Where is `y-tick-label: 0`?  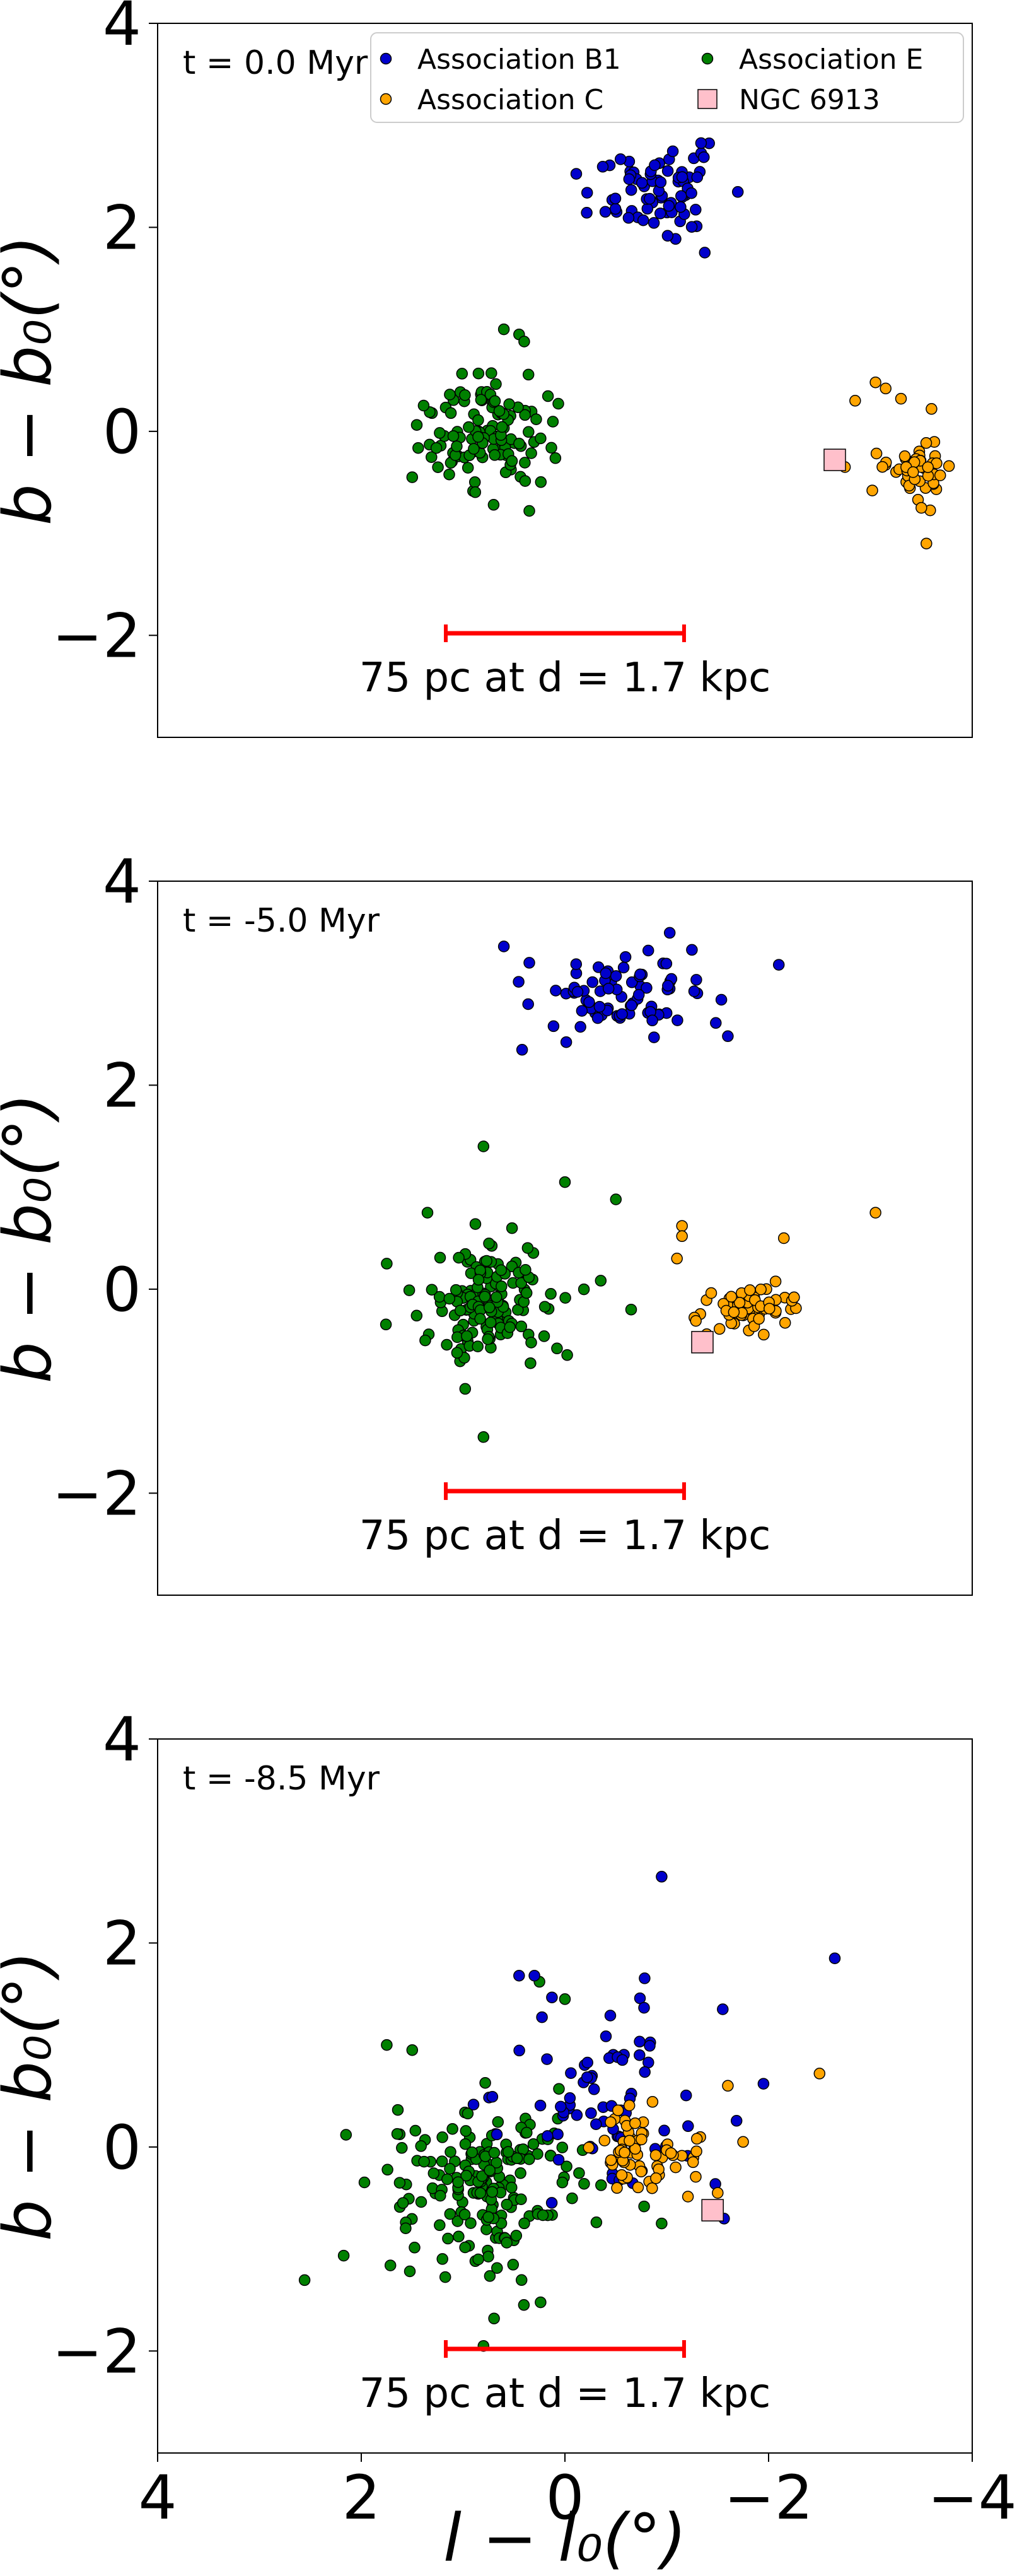
y-tick-label: 0 is located at coordinates (122, 1290).